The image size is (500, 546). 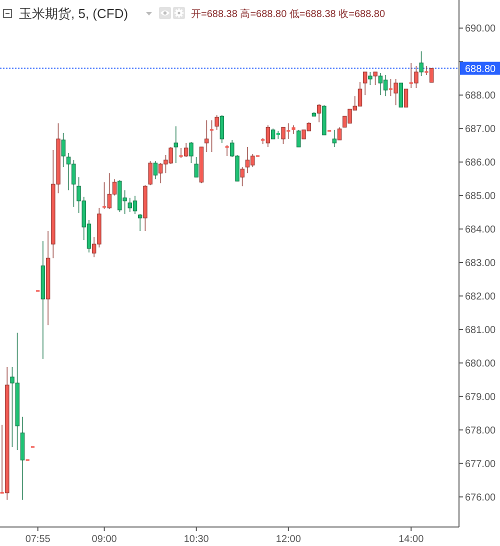 I want to click on y-tick-label: 687.00, so click(x=480, y=130).